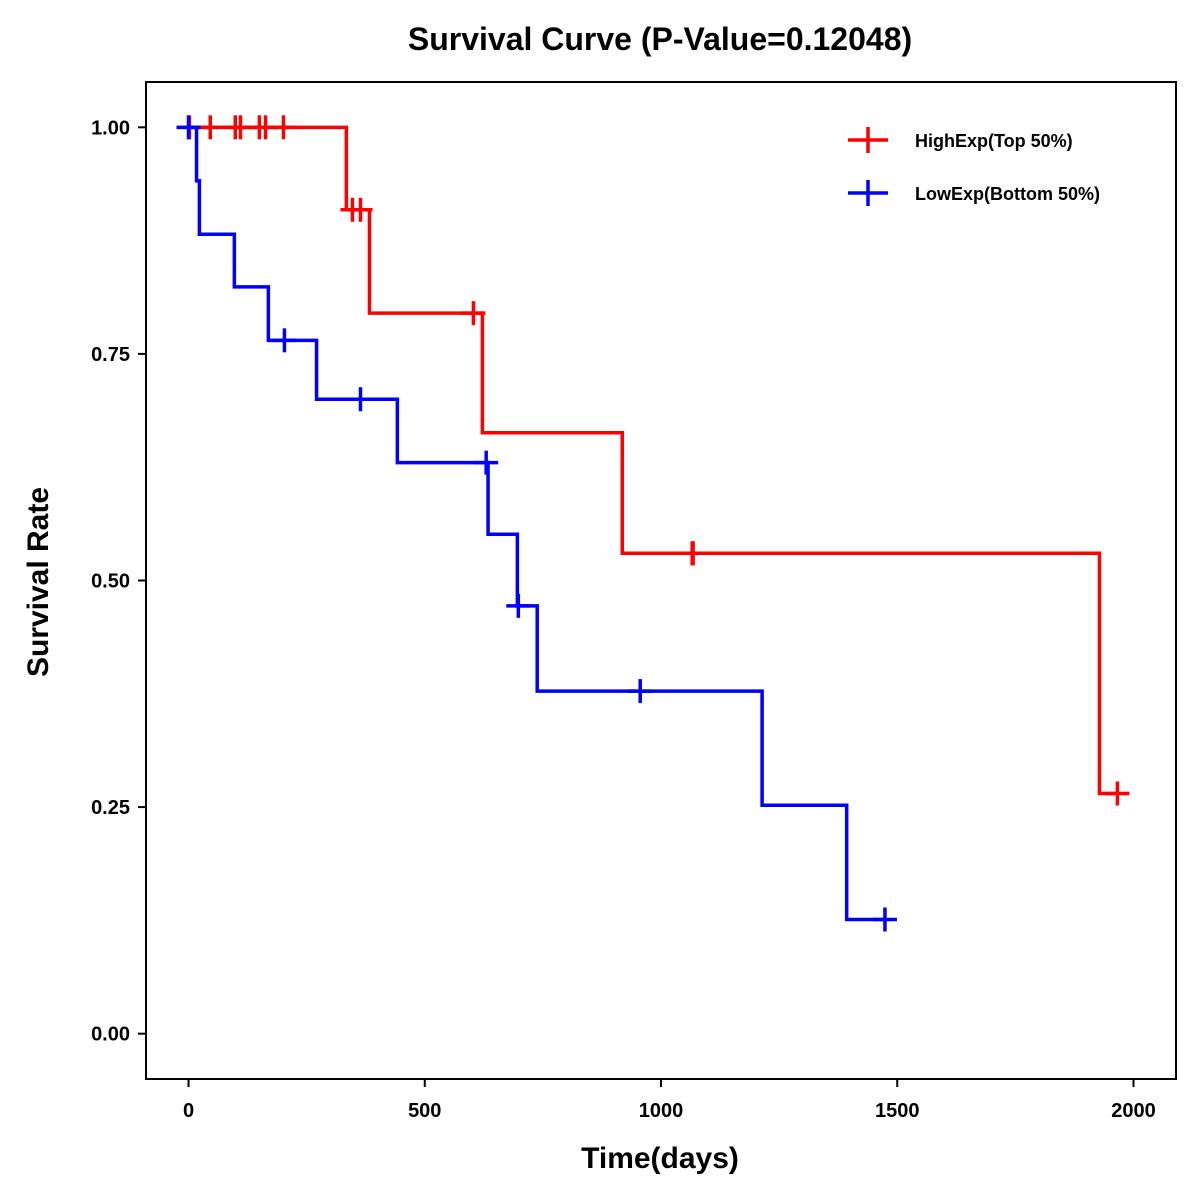 Image resolution: width=1200 pixels, height=1200 pixels. What do you see at coordinates (110, 582) in the screenshot?
I see `y-tick-label: 0.50` at bounding box center [110, 582].